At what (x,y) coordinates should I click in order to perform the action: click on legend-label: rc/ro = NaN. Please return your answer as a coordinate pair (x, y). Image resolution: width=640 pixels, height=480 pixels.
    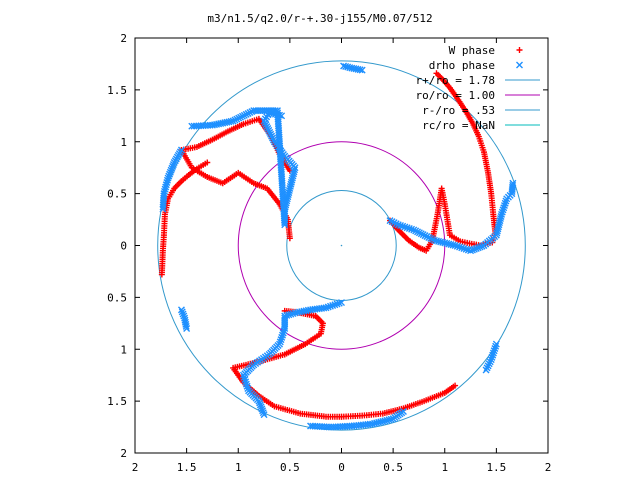
    Looking at the image, I should click on (458, 125).